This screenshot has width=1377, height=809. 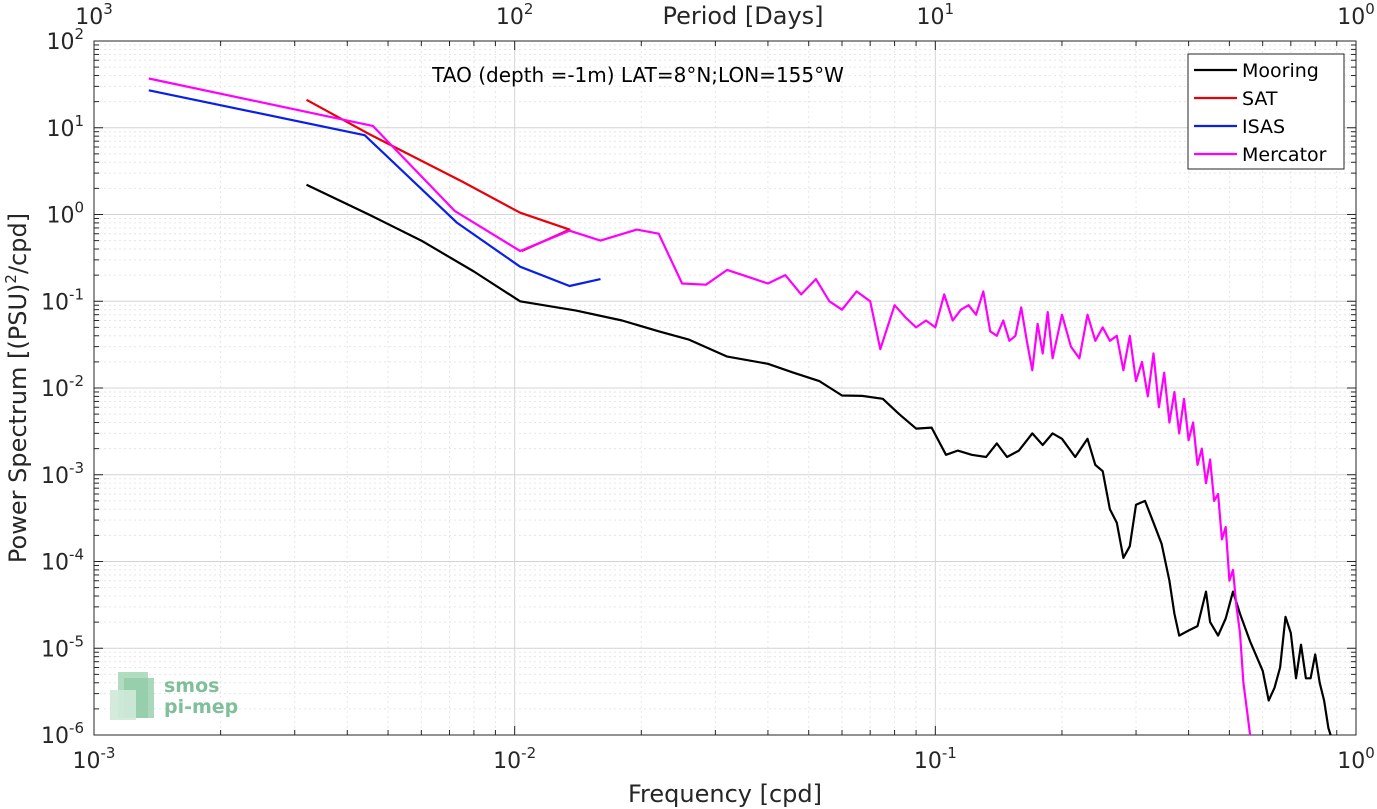 I want to click on y-tick-label: 10⁻², so click(x=62, y=387).